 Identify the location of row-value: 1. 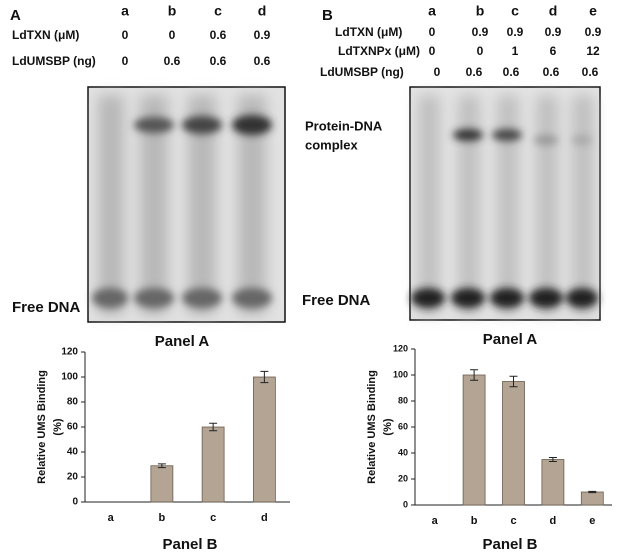
(515, 51).